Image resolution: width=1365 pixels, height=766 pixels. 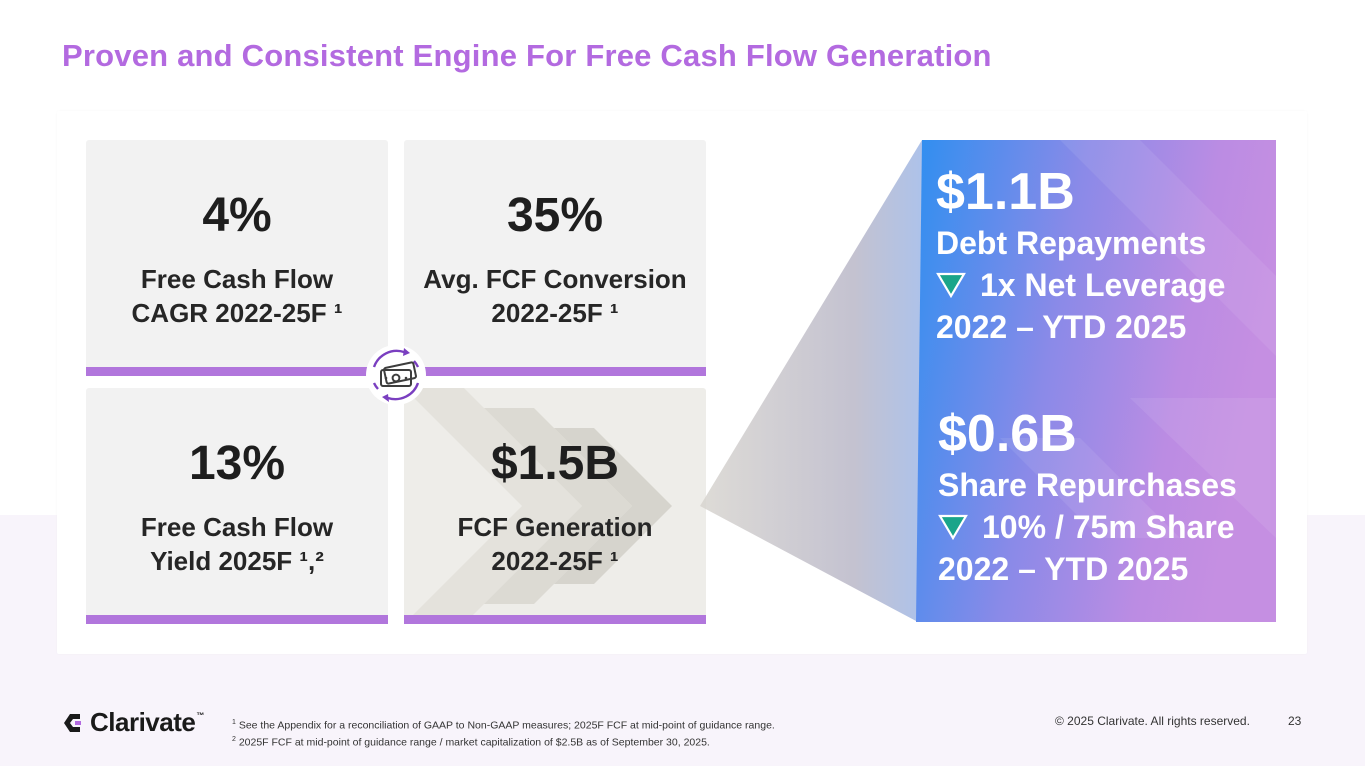 I want to click on metric-label: Avg. FCF Conversion 2022-25F ¹, so click(x=555, y=296).